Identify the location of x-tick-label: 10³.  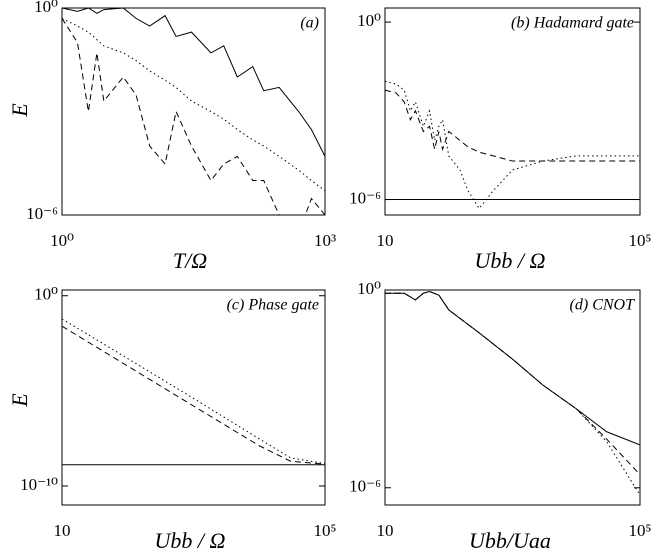
(325, 240).